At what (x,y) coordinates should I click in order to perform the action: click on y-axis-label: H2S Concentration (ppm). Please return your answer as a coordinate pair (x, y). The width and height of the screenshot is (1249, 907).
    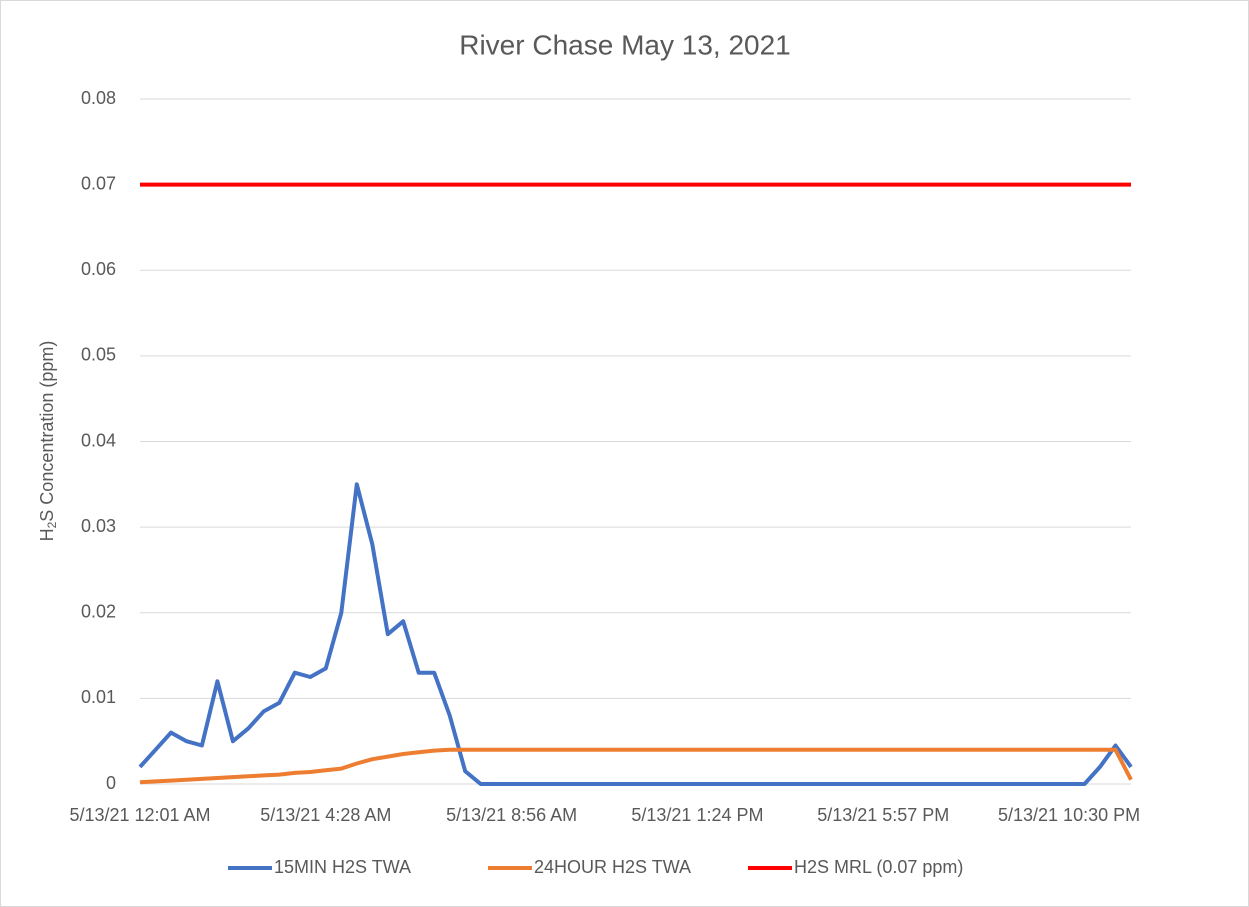
    Looking at the image, I should click on (48, 441).